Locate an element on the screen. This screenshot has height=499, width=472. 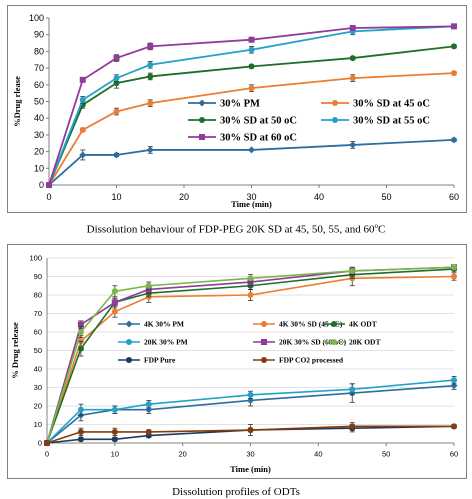
y-tick-label: 70 is located at coordinates (39, 68).